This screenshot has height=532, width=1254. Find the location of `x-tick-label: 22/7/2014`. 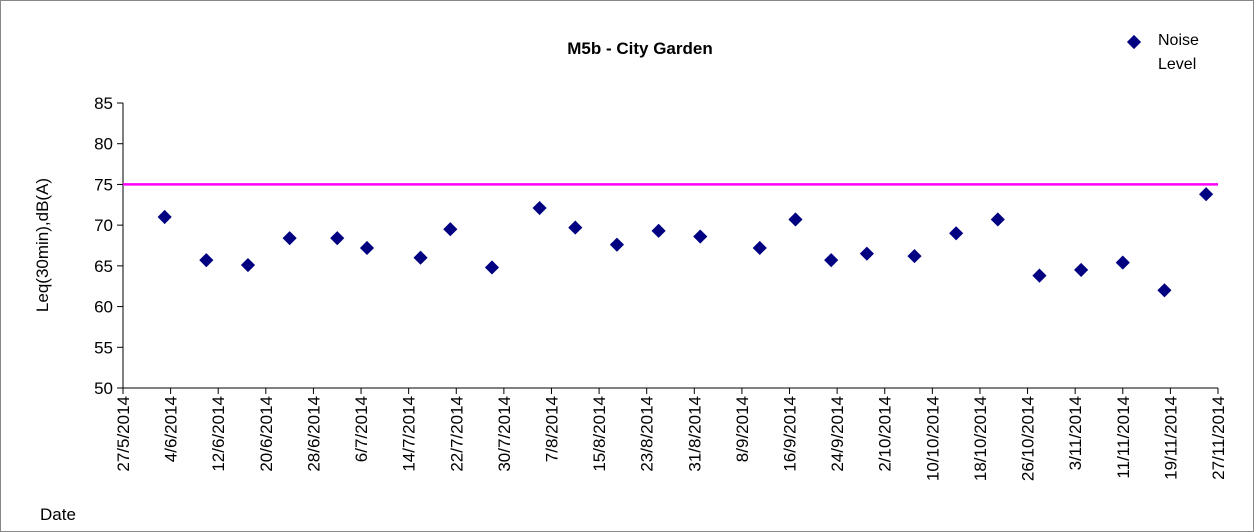

x-tick-label: 22/7/2014 is located at coordinates (456, 434).